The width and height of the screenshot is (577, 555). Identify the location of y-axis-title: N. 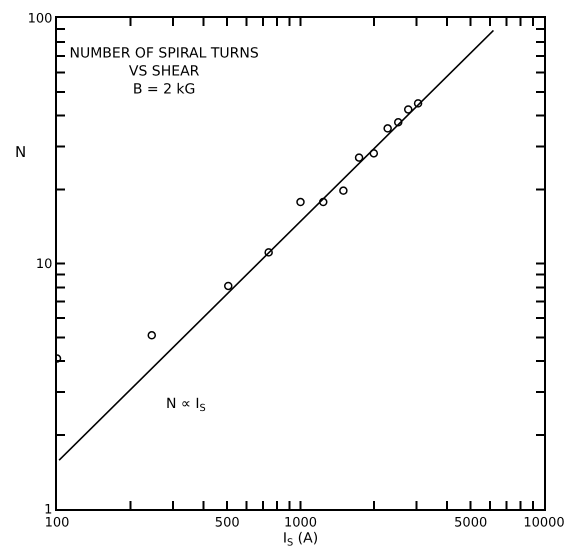
(20, 152).